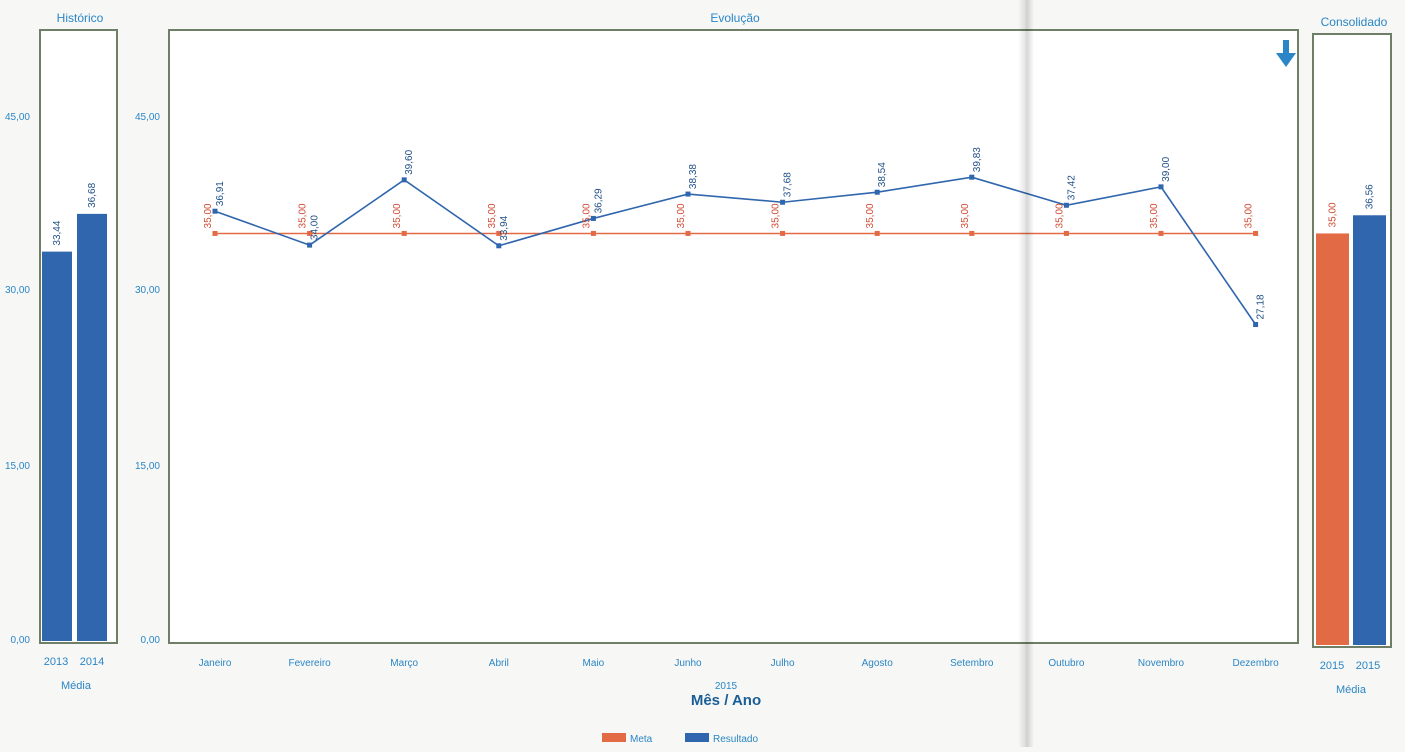  What do you see at coordinates (409, 161) in the screenshot?
I see `label-resultado-março: 39,60` at bounding box center [409, 161].